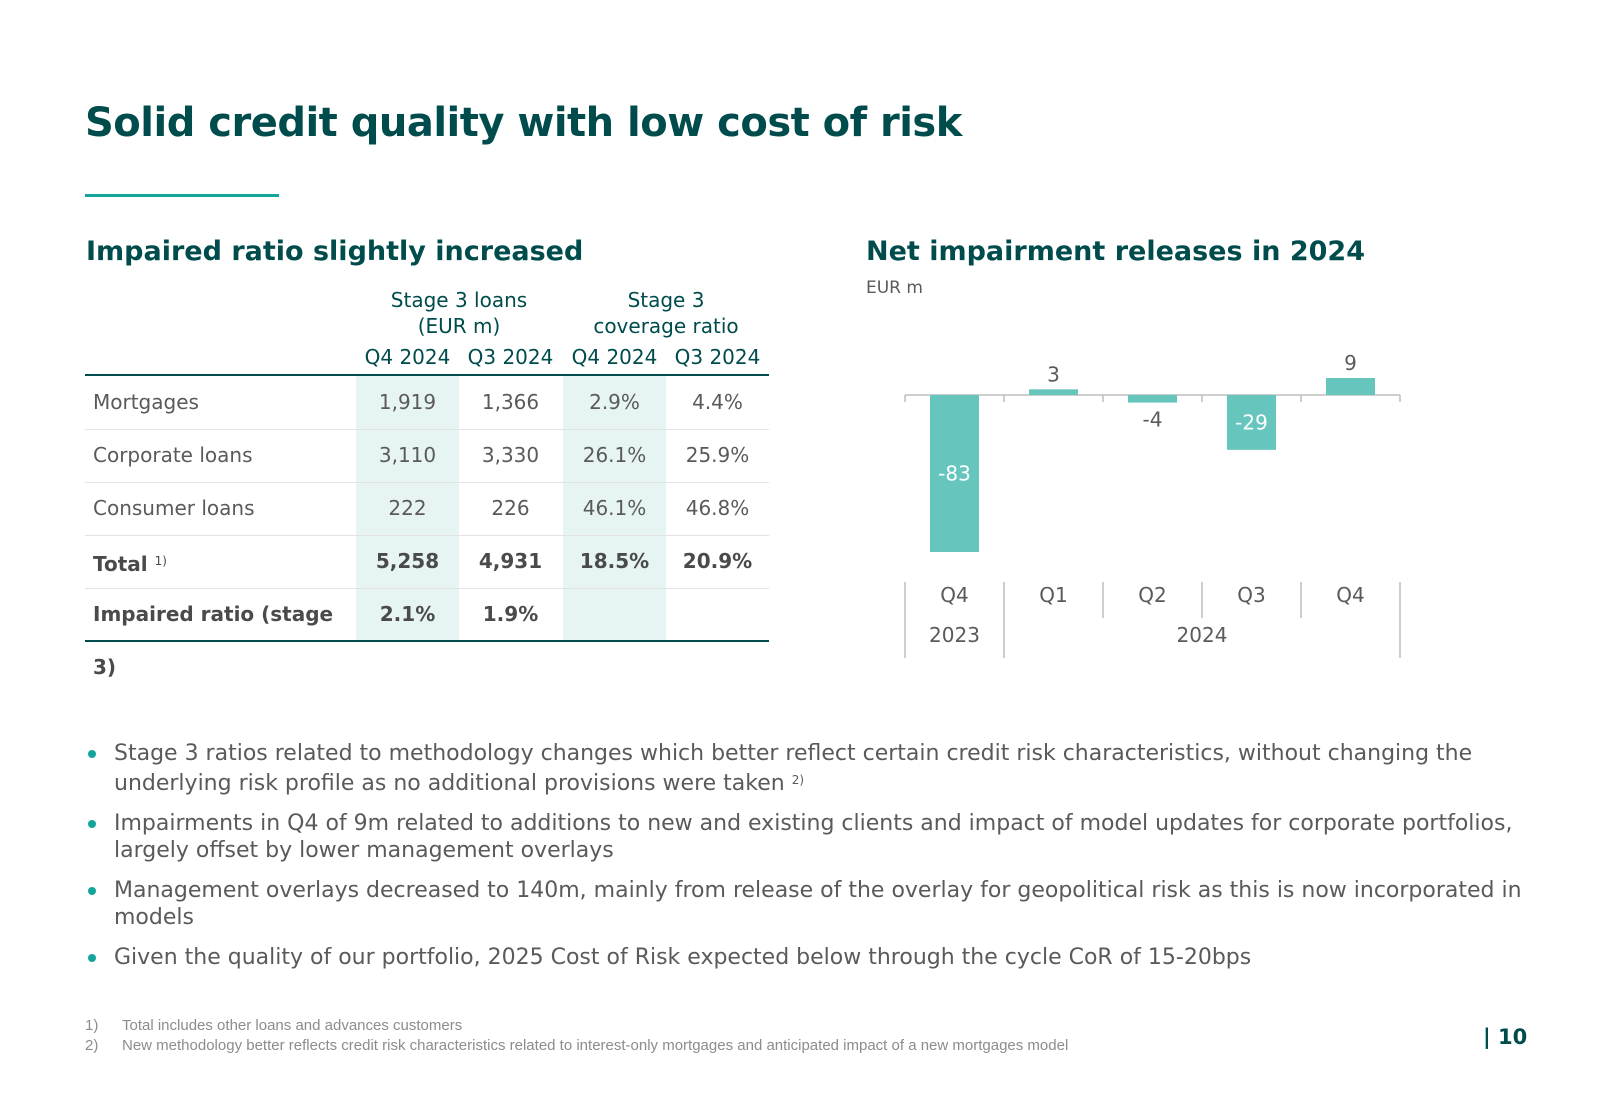 The height and width of the screenshot is (1108, 1600). I want to click on bar-value-label: -29, so click(1251, 422).